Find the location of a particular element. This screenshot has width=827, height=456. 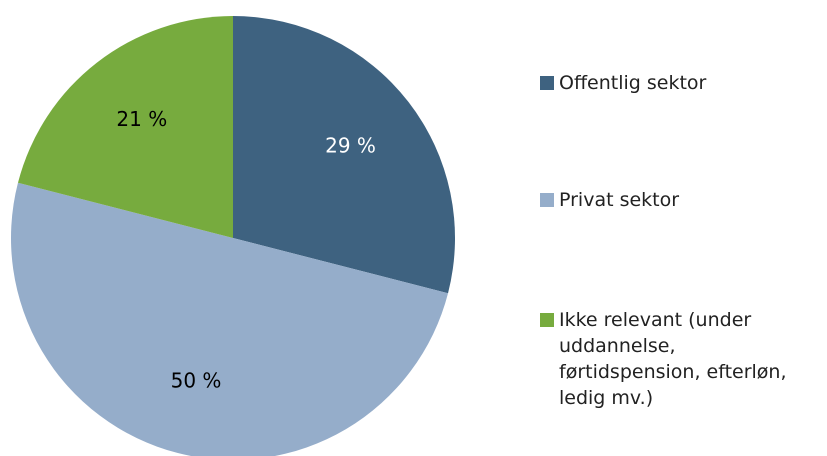

data-label: 29 % is located at coordinates (350, 145).